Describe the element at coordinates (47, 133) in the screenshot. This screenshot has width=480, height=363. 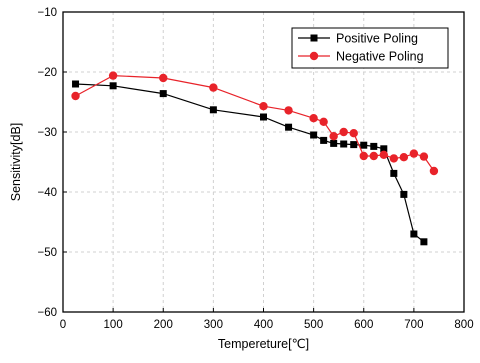
I see `y-tick-label: −30` at that location.